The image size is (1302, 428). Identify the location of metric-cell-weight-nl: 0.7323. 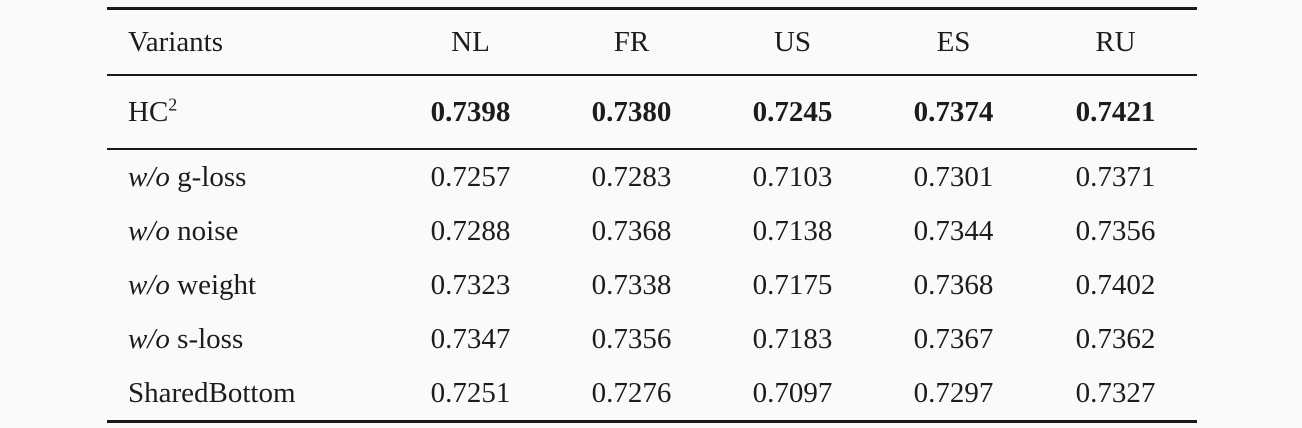
(470, 285).